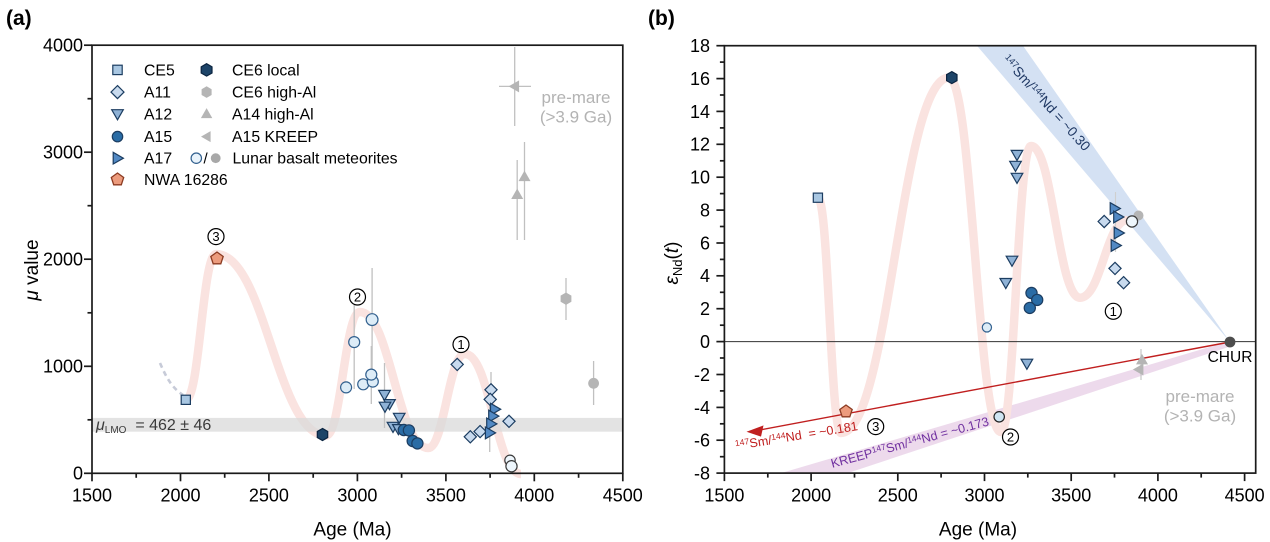 The width and height of the screenshot is (1270, 542). I want to click on svg-text: -4, so click(702, 408).